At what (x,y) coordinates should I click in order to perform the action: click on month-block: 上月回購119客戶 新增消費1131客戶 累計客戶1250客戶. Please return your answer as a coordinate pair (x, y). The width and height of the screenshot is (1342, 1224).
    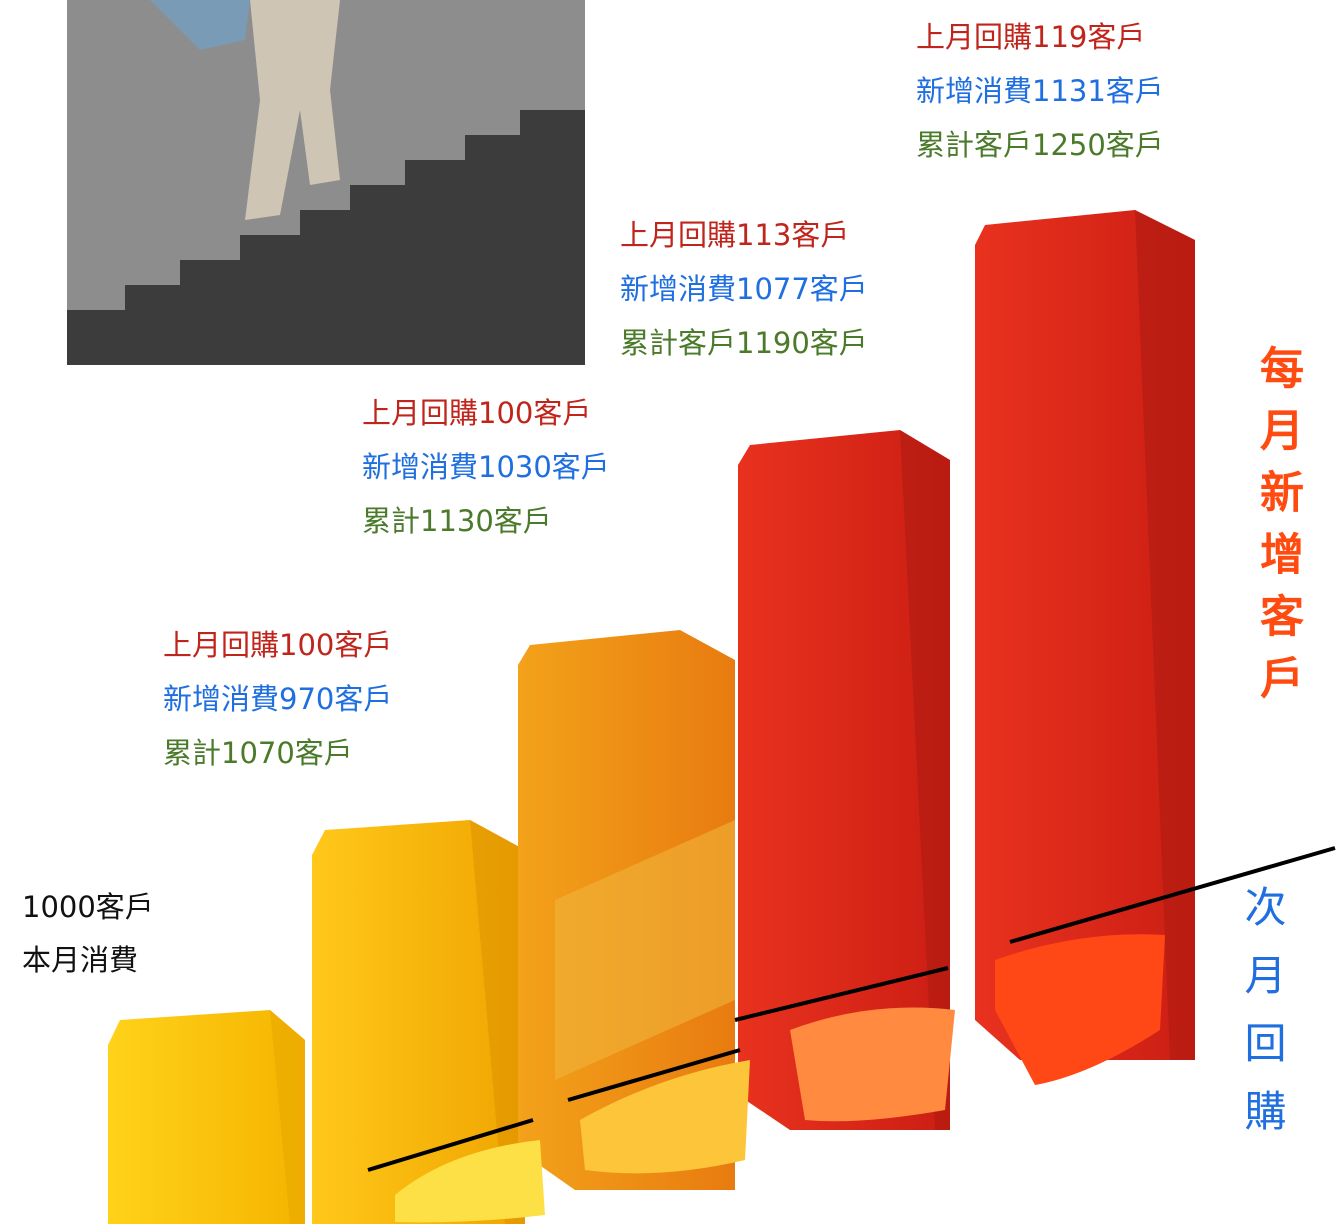
    Looking at the image, I should click on (1040, 91).